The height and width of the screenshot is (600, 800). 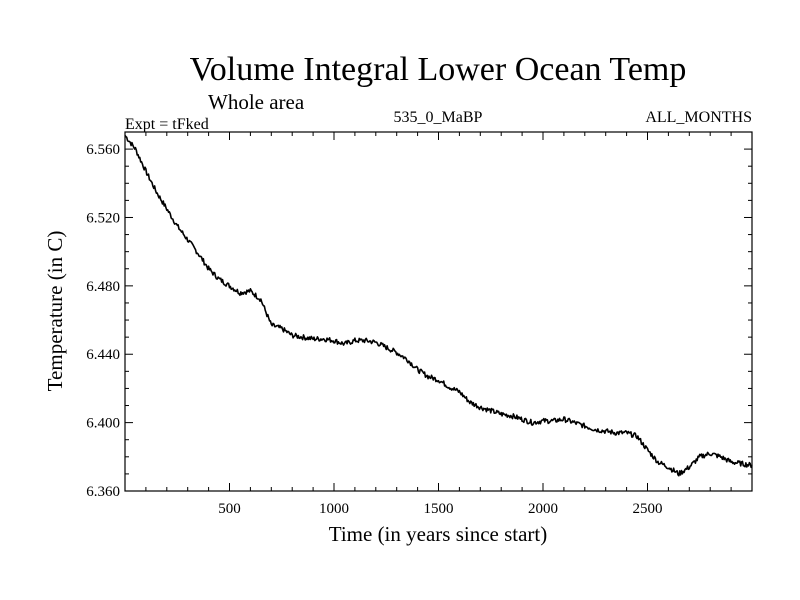 What do you see at coordinates (55, 311) in the screenshot?
I see `y-axis-title: Temperature (in C)` at bounding box center [55, 311].